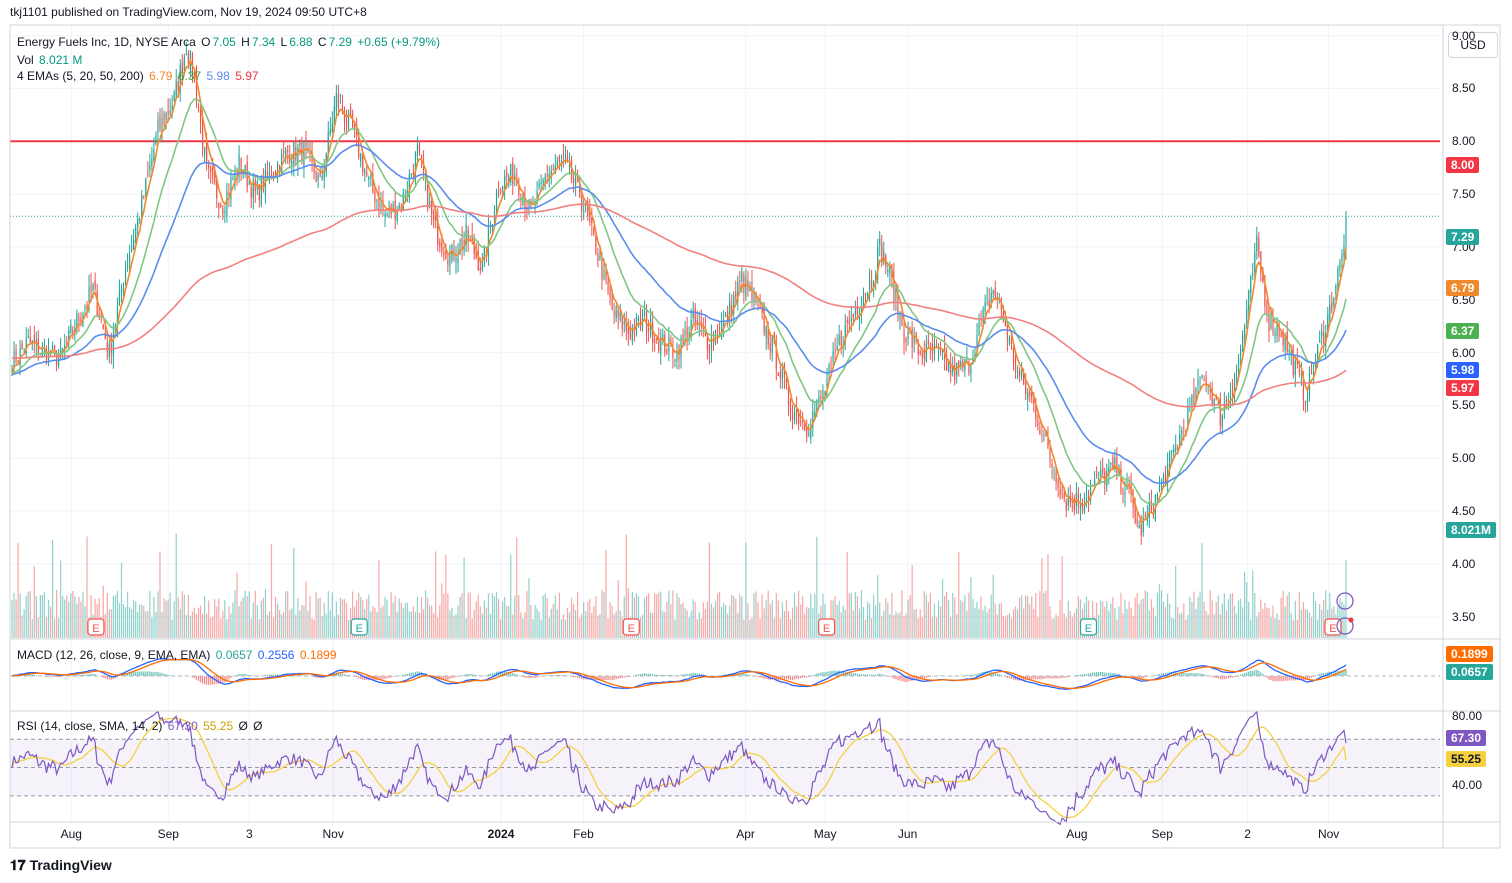  What do you see at coordinates (1464, 616) in the screenshot?
I see `price-tick: 3.50` at bounding box center [1464, 616].